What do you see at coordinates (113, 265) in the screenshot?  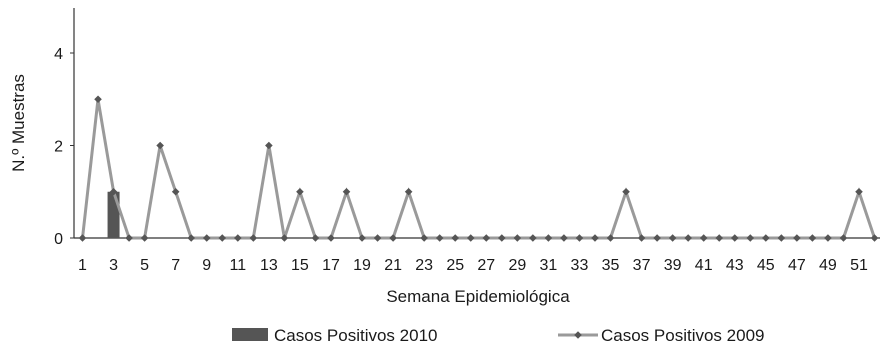 I see `x-tick-label: 3` at bounding box center [113, 265].